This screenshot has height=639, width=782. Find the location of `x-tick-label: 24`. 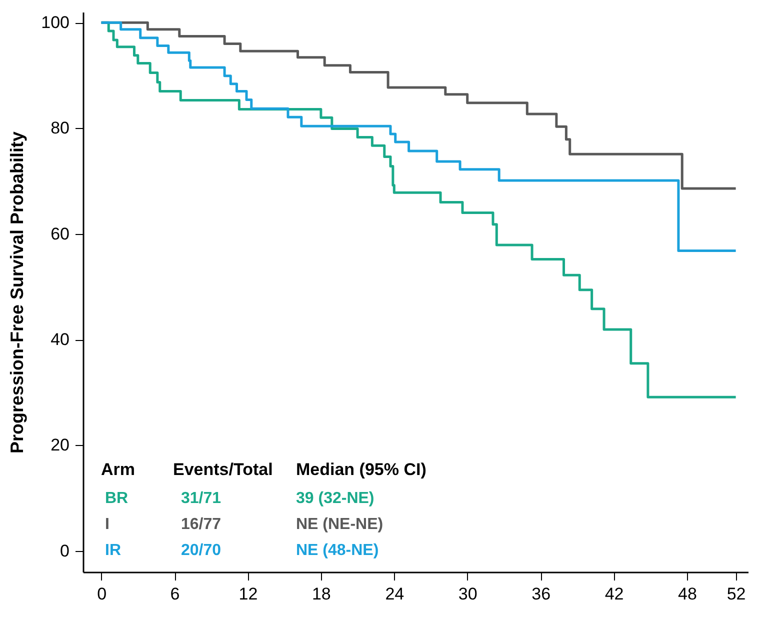

x-tick-label: 24 is located at coordinates (394, 594).